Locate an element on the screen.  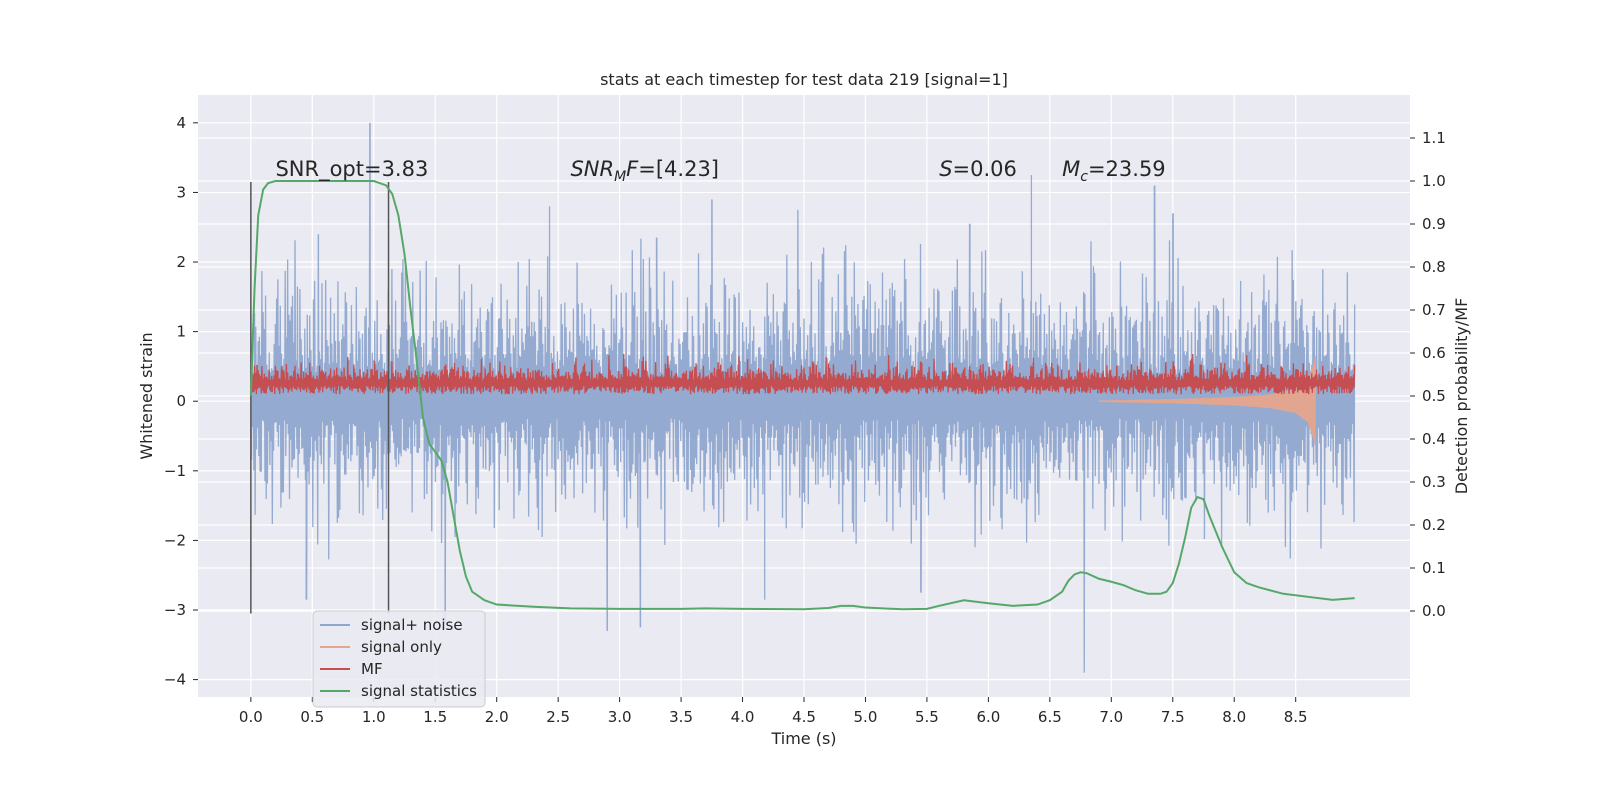
y-right-tick-label-5: 0.5 is located at coordinates (1434, 396).